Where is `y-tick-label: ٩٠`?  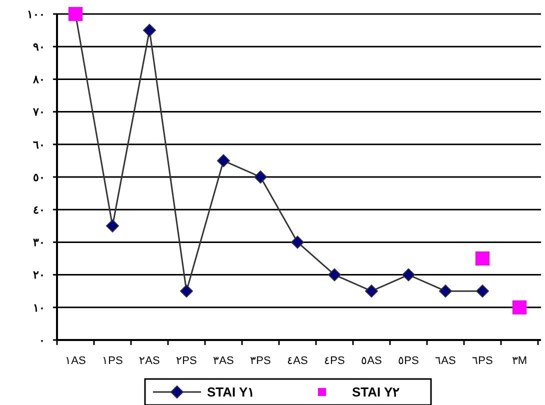
y-tick-label: ٩٠ is located at coordinates (39, 47).